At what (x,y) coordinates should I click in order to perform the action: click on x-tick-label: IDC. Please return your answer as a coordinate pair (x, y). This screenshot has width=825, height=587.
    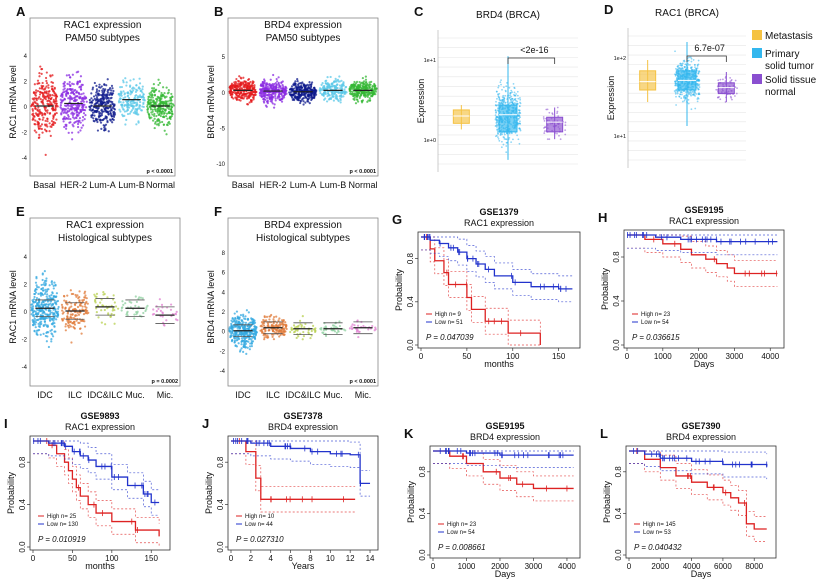
    Looking at the image, I should click on (45, 395).